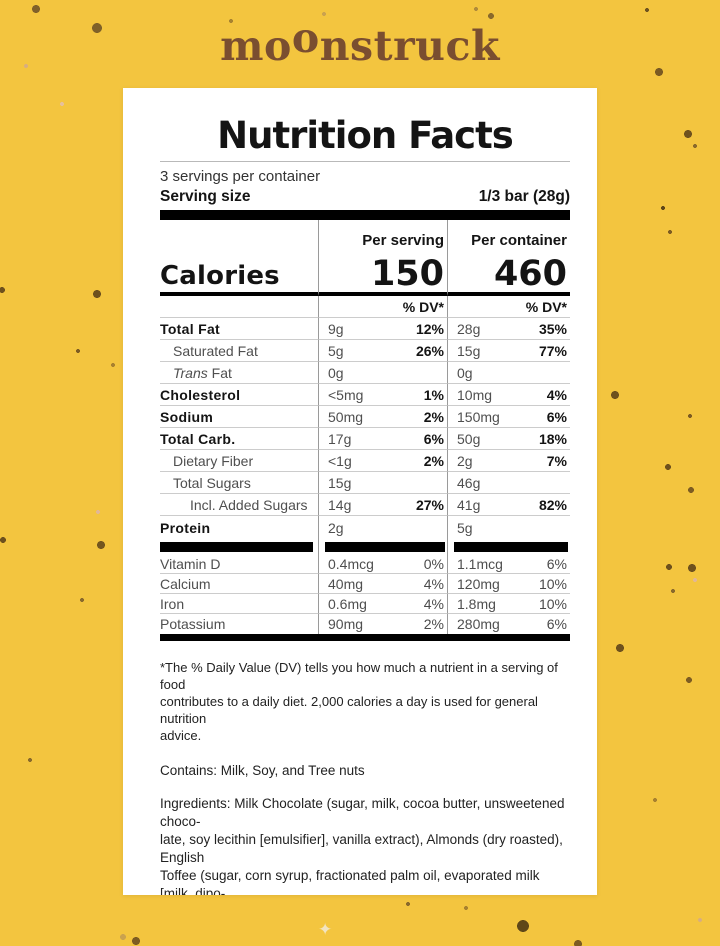 Image resolution: width=720 pixels, height=946 pixels. I want to click on serving-amount: 5g, so click(336, 350).